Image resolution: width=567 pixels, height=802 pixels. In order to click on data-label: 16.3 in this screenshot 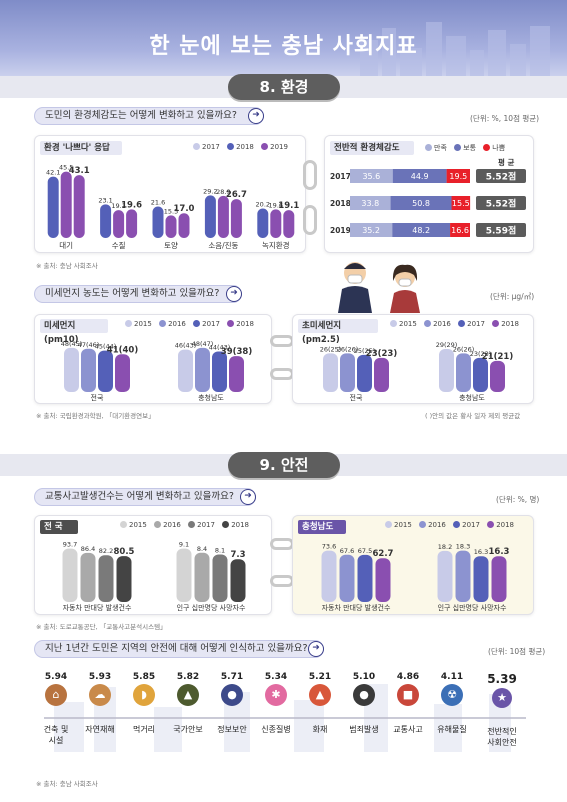, I will do `click(481, 552)`.